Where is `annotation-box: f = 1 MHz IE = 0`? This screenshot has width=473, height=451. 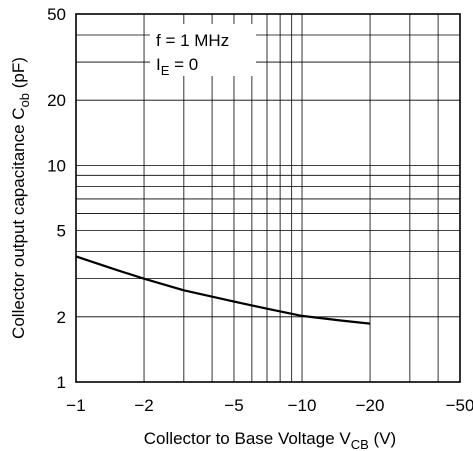
annotation-box: f = 1 MHz IE = 0 is located at coordinates (203, 51).